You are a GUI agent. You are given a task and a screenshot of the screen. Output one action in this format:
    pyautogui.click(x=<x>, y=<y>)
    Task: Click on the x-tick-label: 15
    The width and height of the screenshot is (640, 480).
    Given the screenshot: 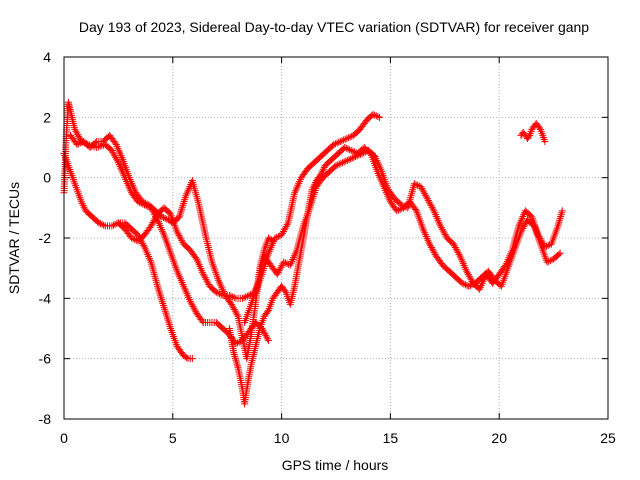 What is the action you would take?
    pyautogui.click(x=391, y=438)
    